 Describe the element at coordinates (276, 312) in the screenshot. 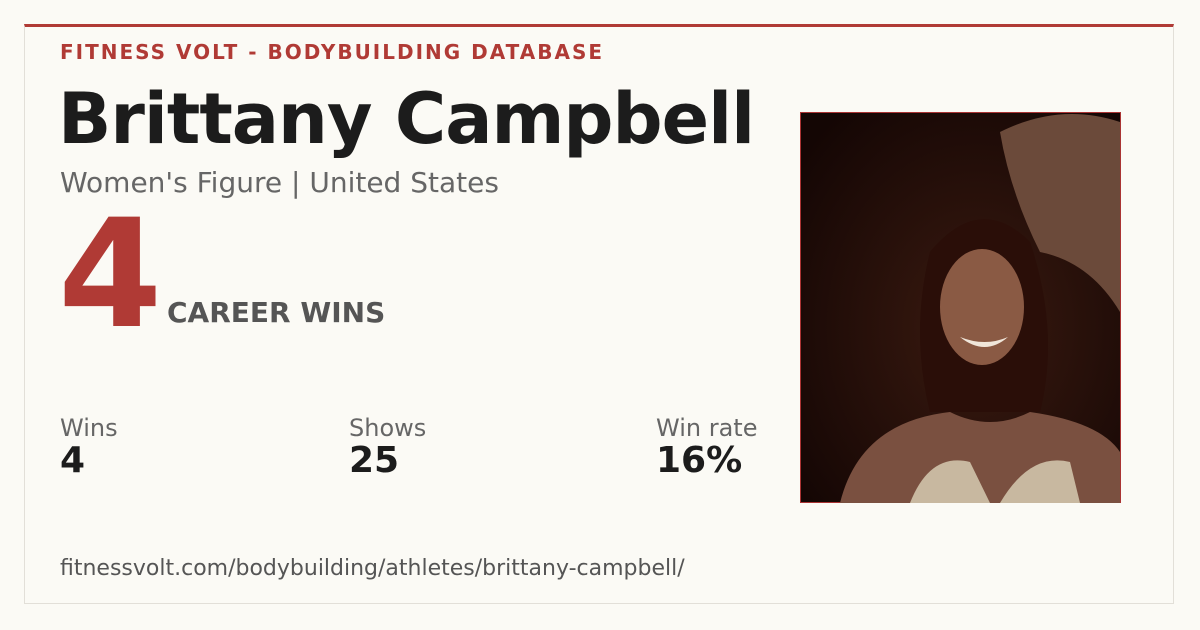

I see `highlight-label: CAREER WINS` at that location.